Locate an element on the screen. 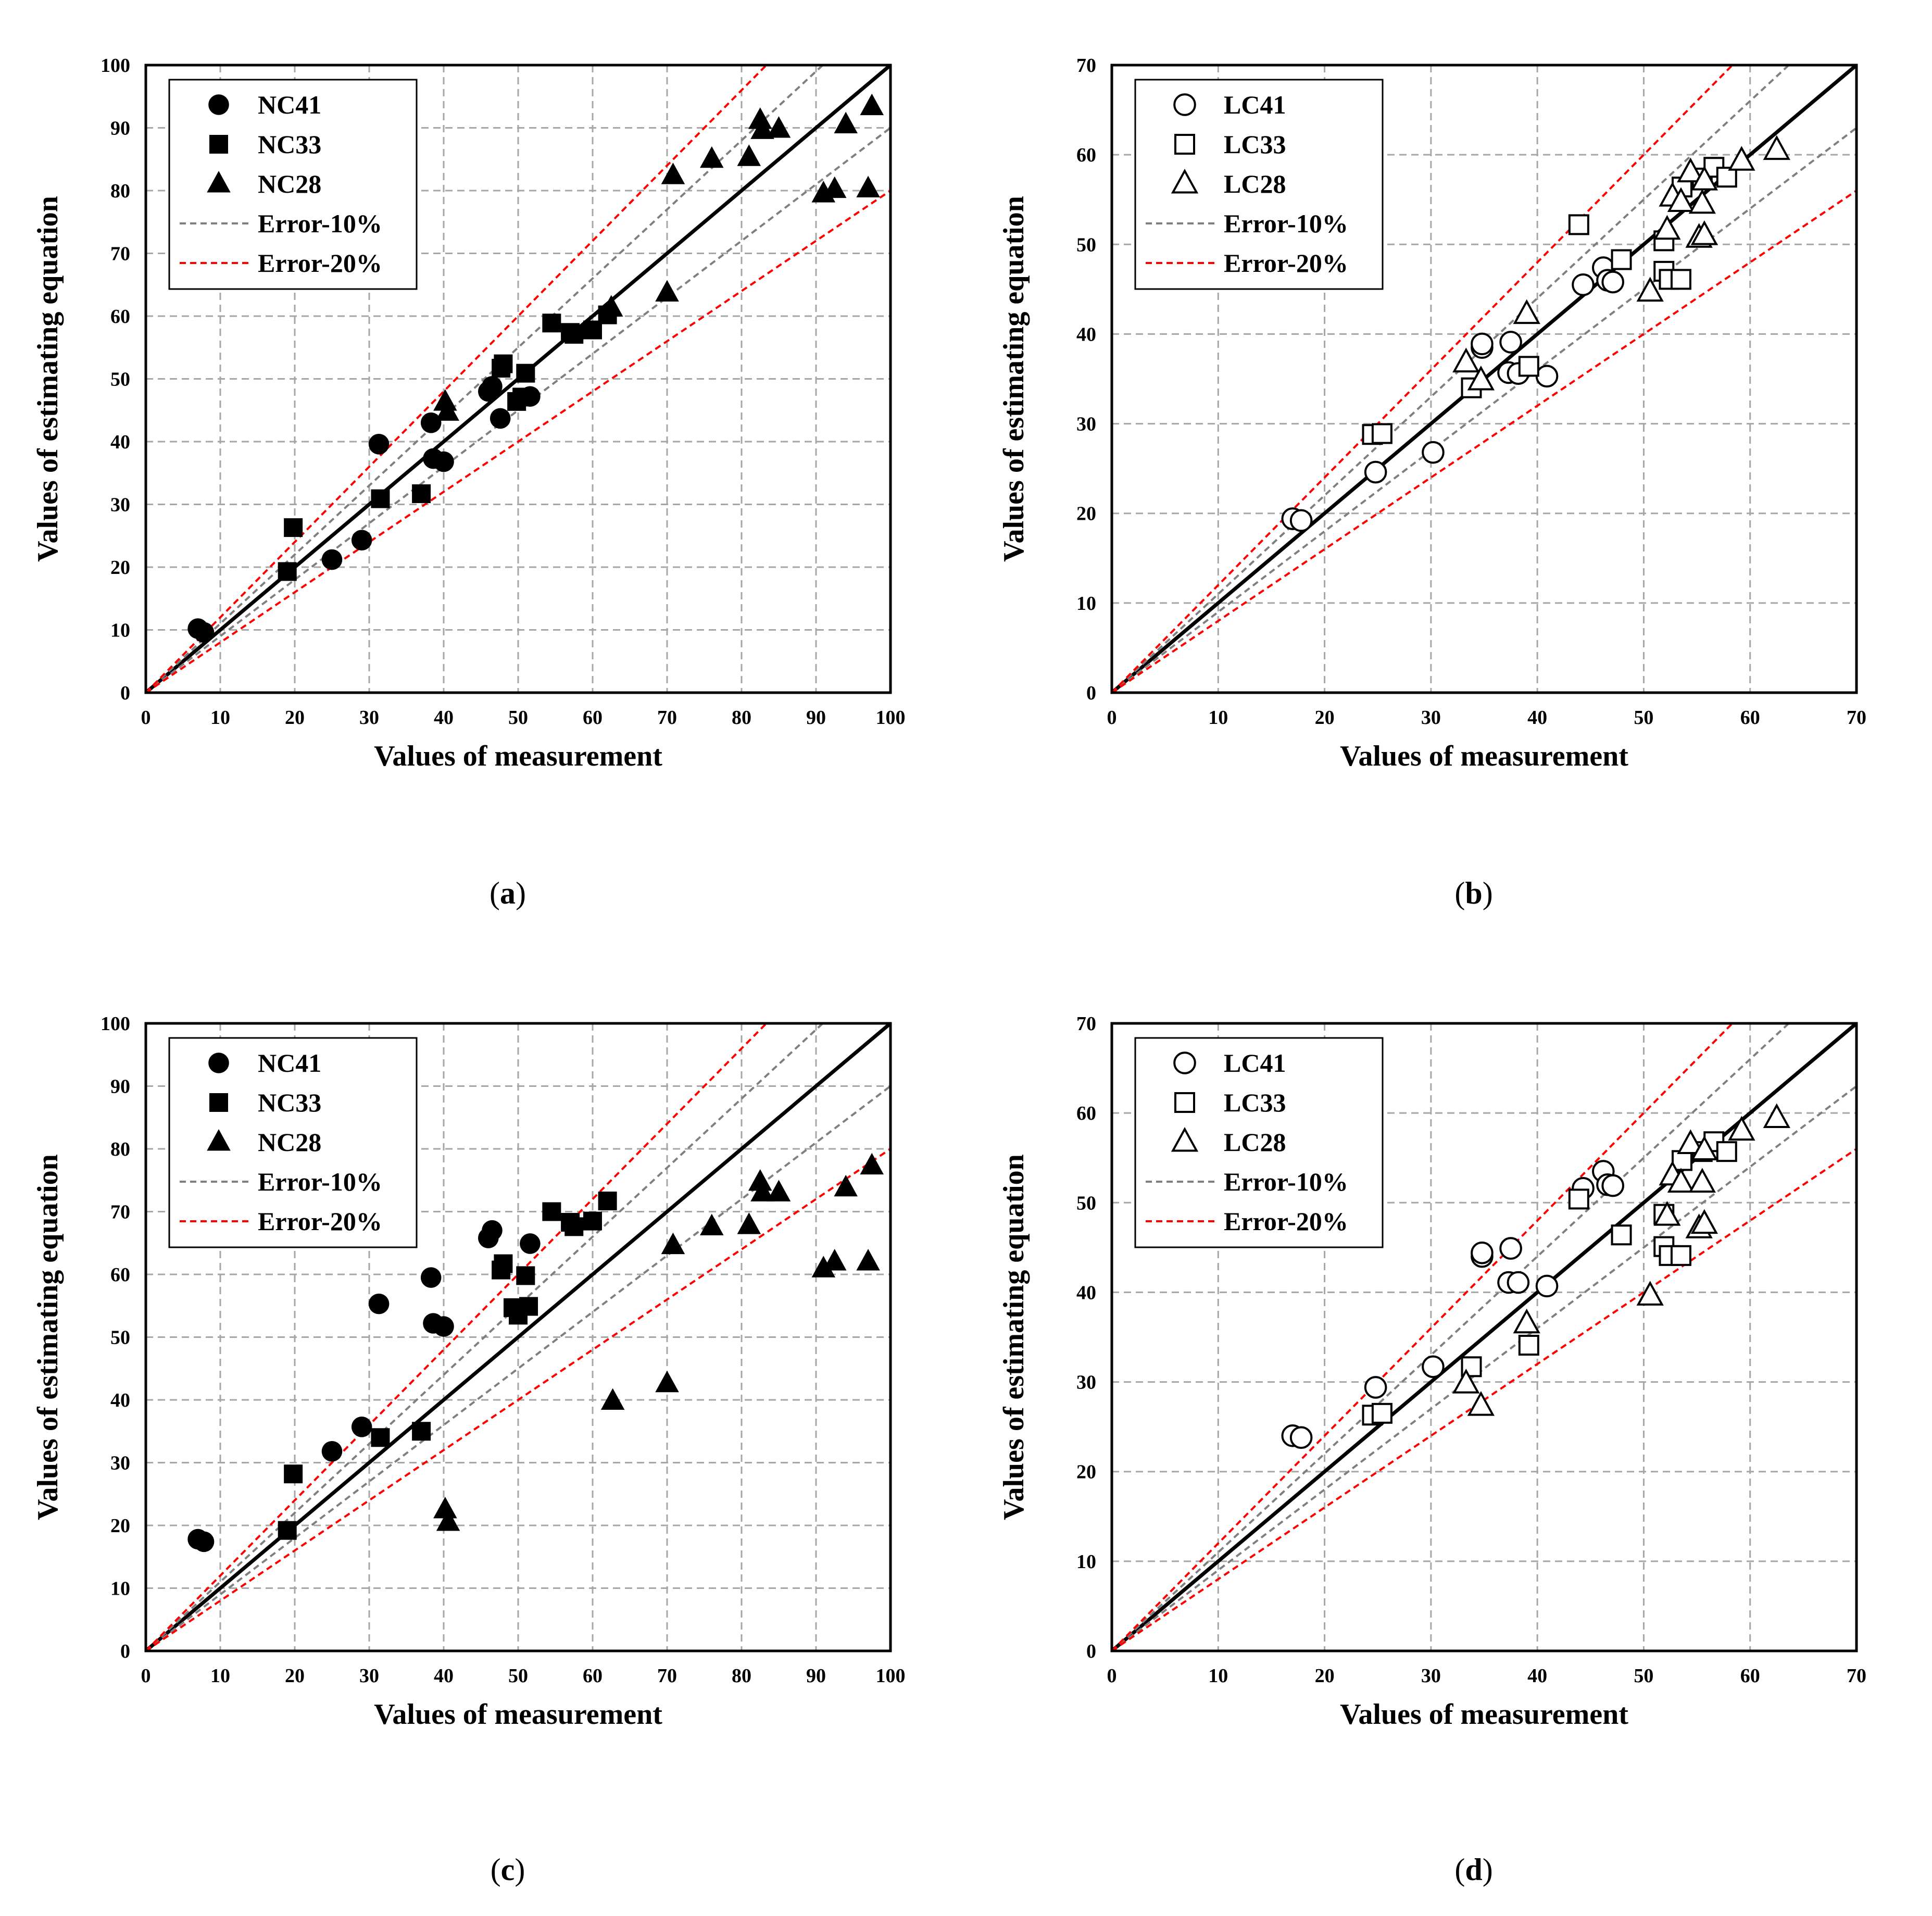 The width and height of the screenshot is (1932, 1916). y-tick-label: 30 is located at coordinates (1086, 424).